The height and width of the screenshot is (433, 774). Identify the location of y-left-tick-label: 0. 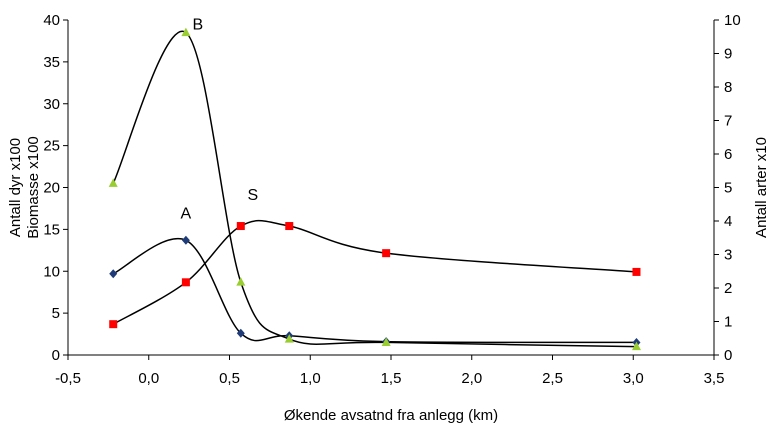
(56, 355).